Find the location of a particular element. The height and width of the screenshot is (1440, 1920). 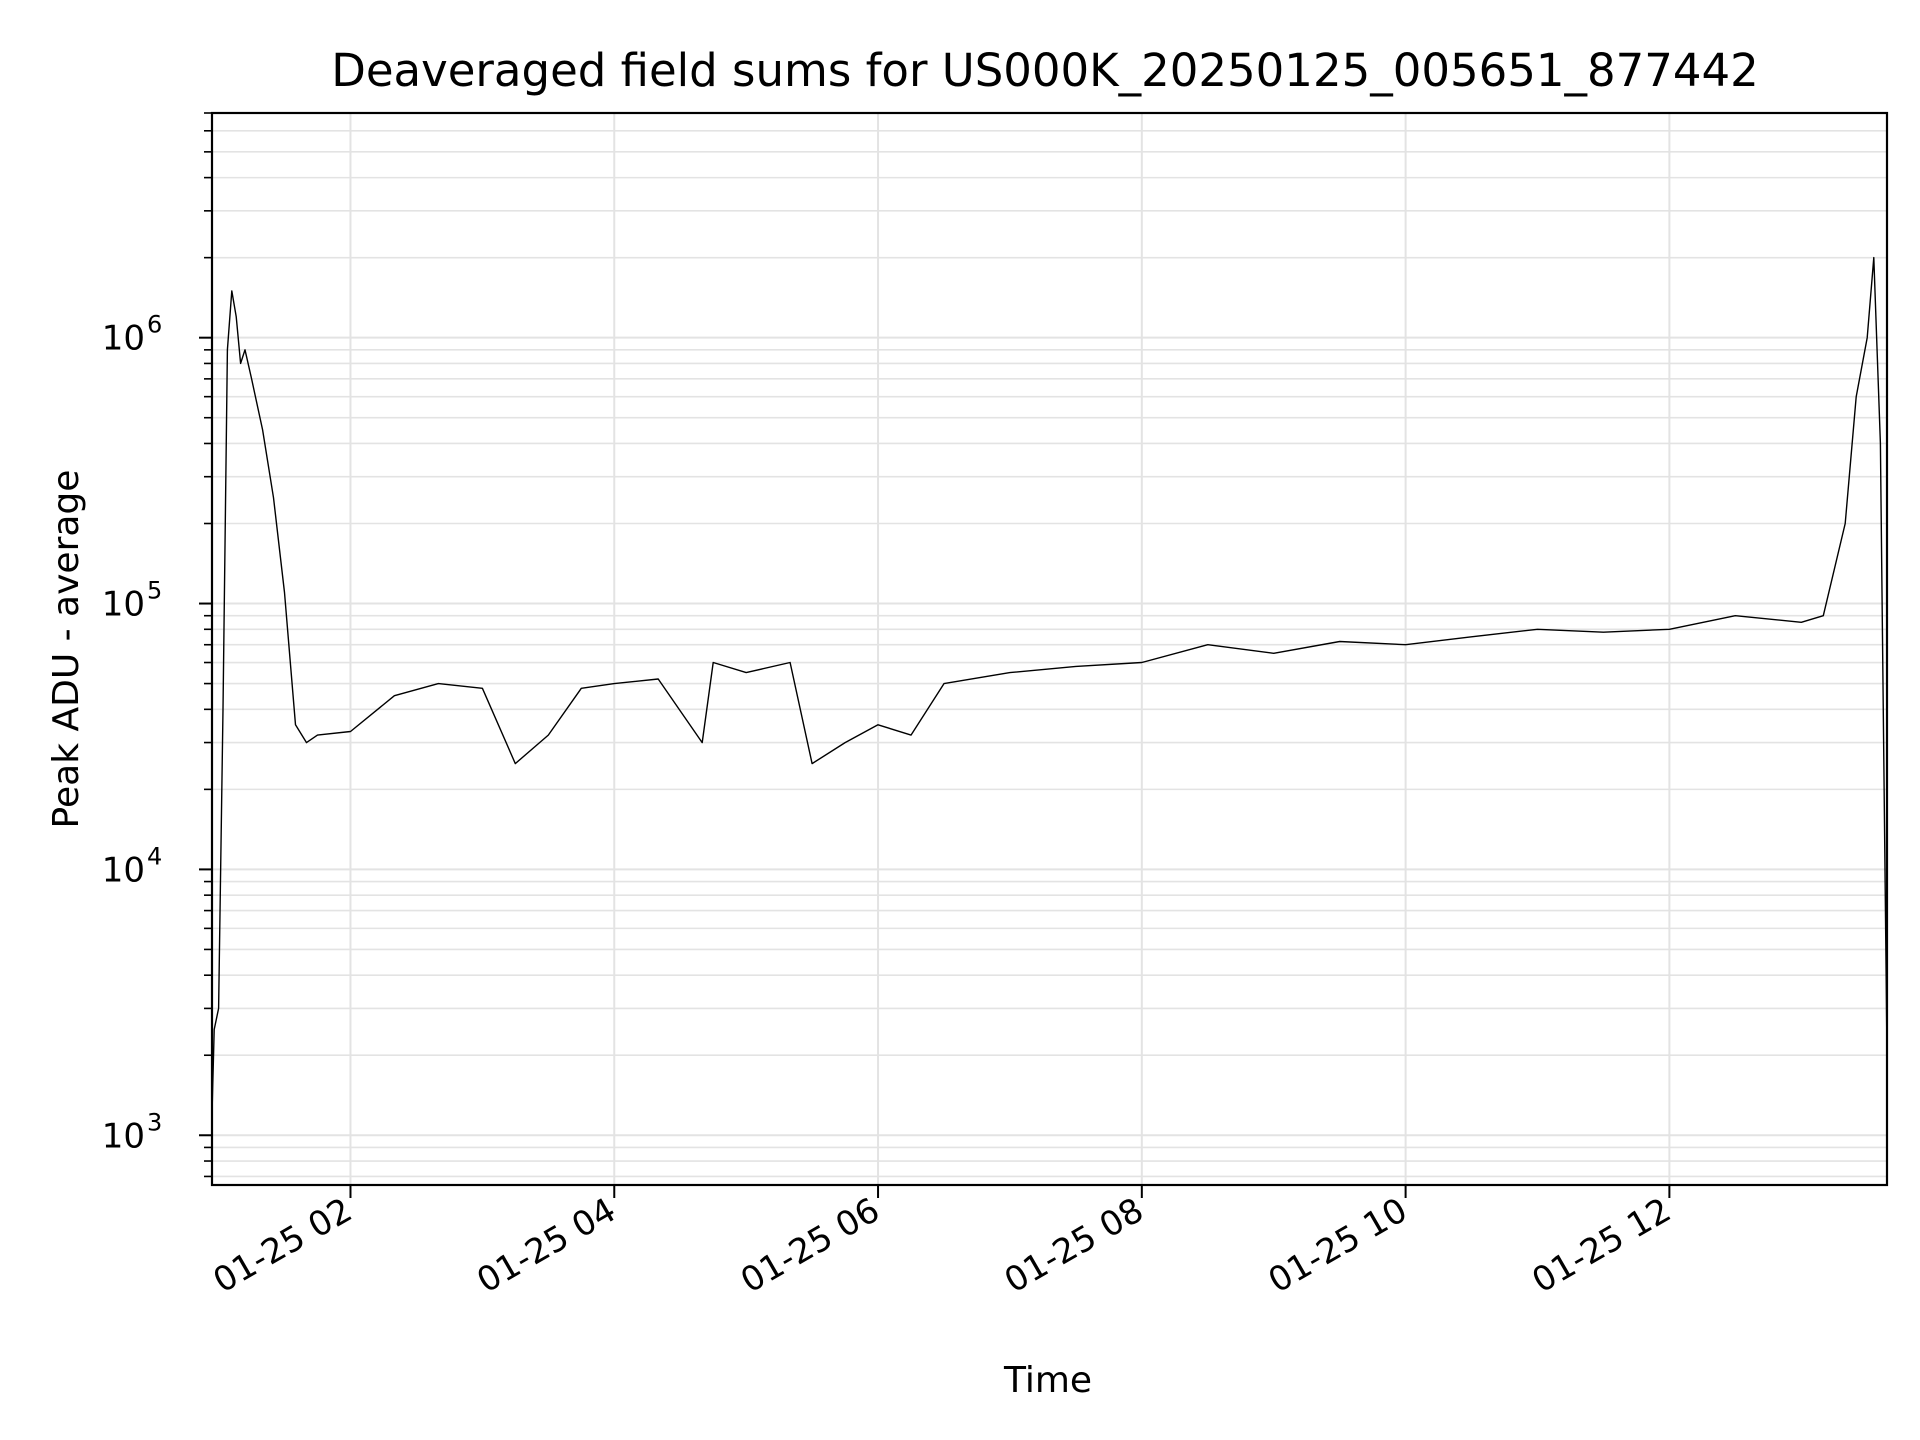

x-tick-label: 01-25 12 is located at coordinates (1601, 1245).